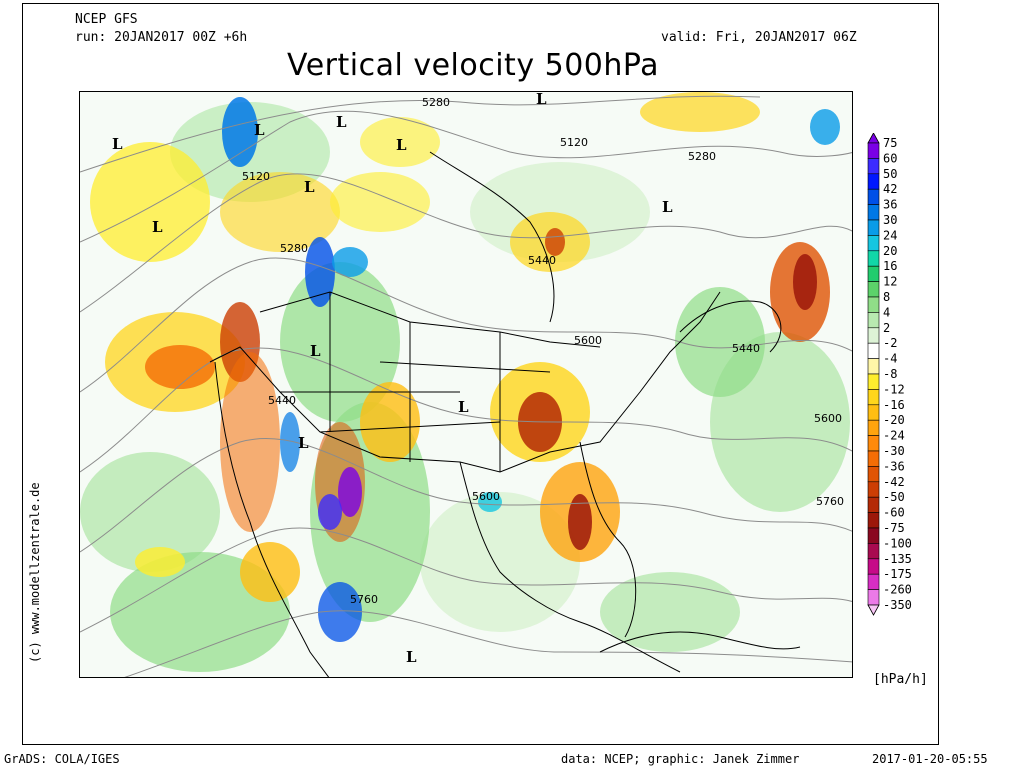  What do you see at coordinates (894, 389) in the screenshot?
I see `legend-label: -12` at bounding box center [894, 389].